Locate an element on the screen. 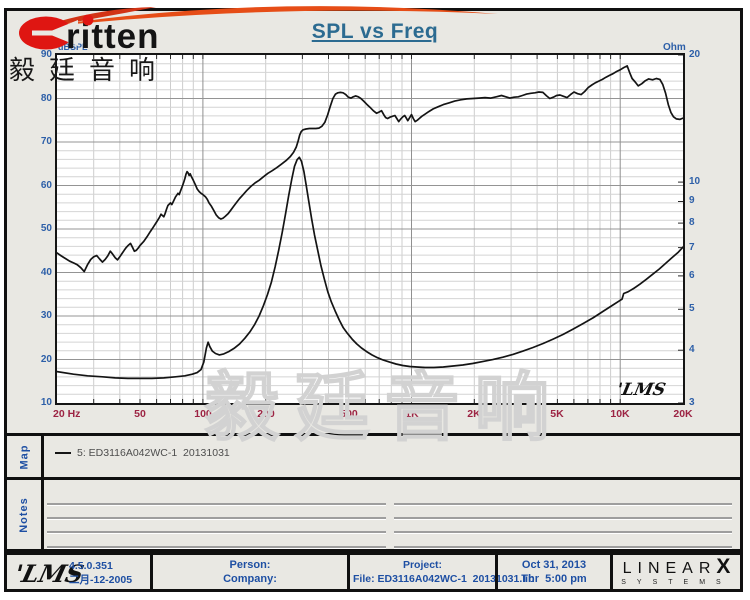  left-axis-tick-40: 40 is located at coordinates (46, 272).